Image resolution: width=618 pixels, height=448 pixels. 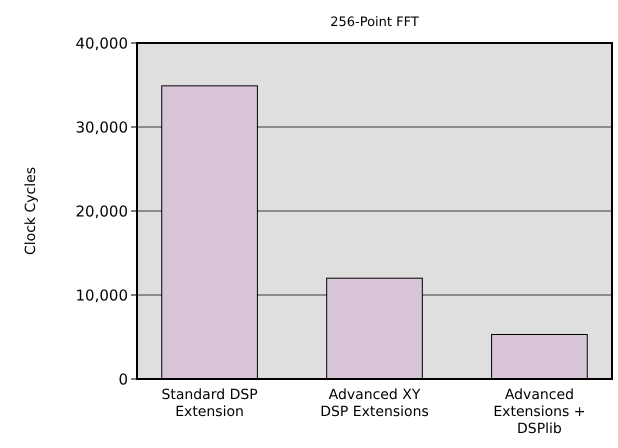 I want to click on chart-title: 256-Point FFT, so click(x=374, y=22).